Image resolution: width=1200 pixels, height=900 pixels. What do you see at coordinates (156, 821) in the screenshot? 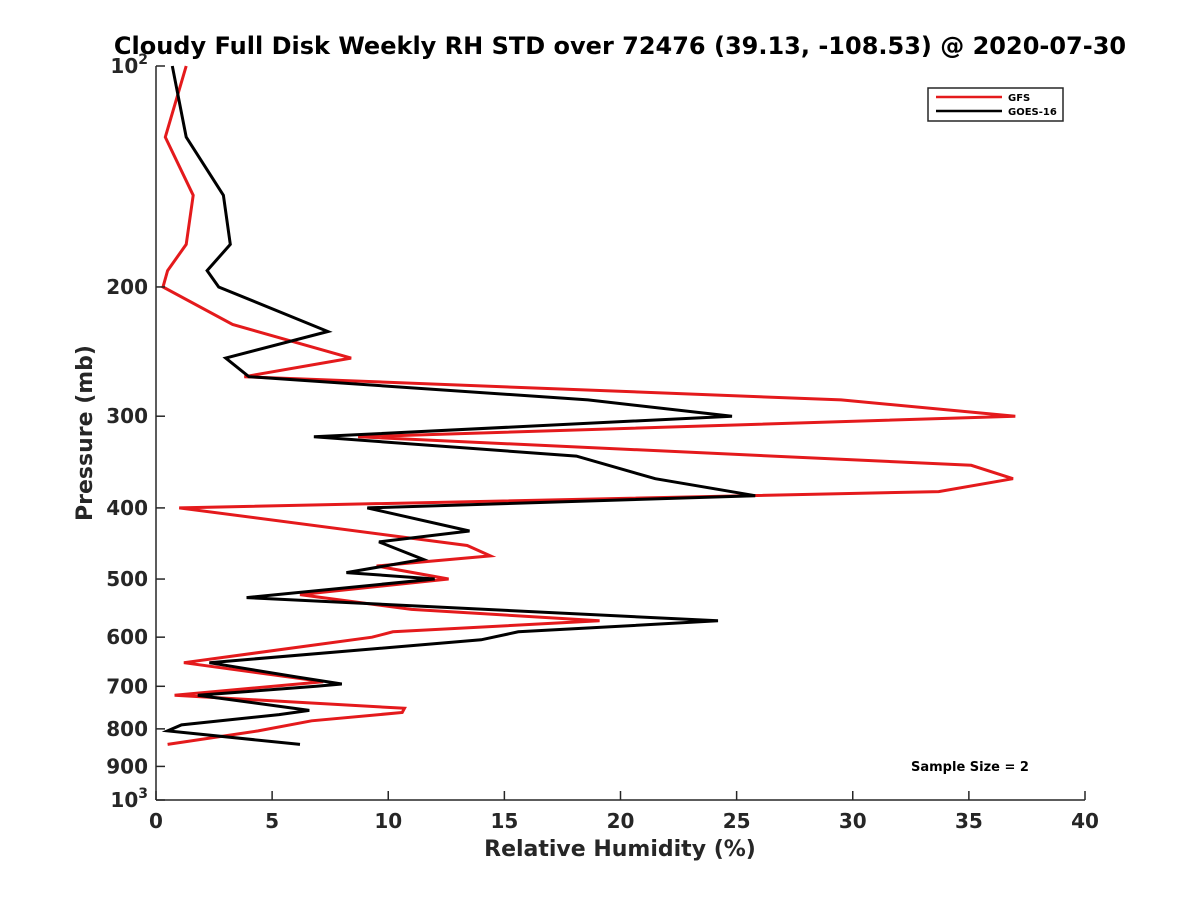
I see `x-tick-label: 0` at bounding box center [156, 821].